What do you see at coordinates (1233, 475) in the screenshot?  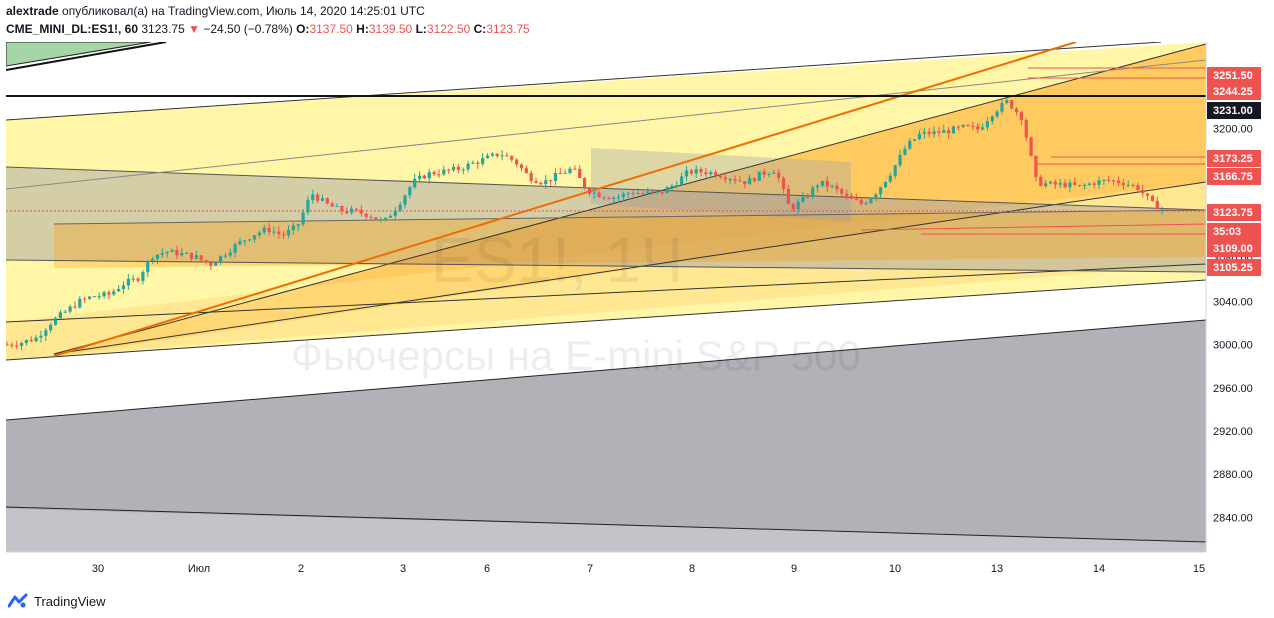 I see `y-tick-label: 2880.00` at bounding box center [1233, 475].